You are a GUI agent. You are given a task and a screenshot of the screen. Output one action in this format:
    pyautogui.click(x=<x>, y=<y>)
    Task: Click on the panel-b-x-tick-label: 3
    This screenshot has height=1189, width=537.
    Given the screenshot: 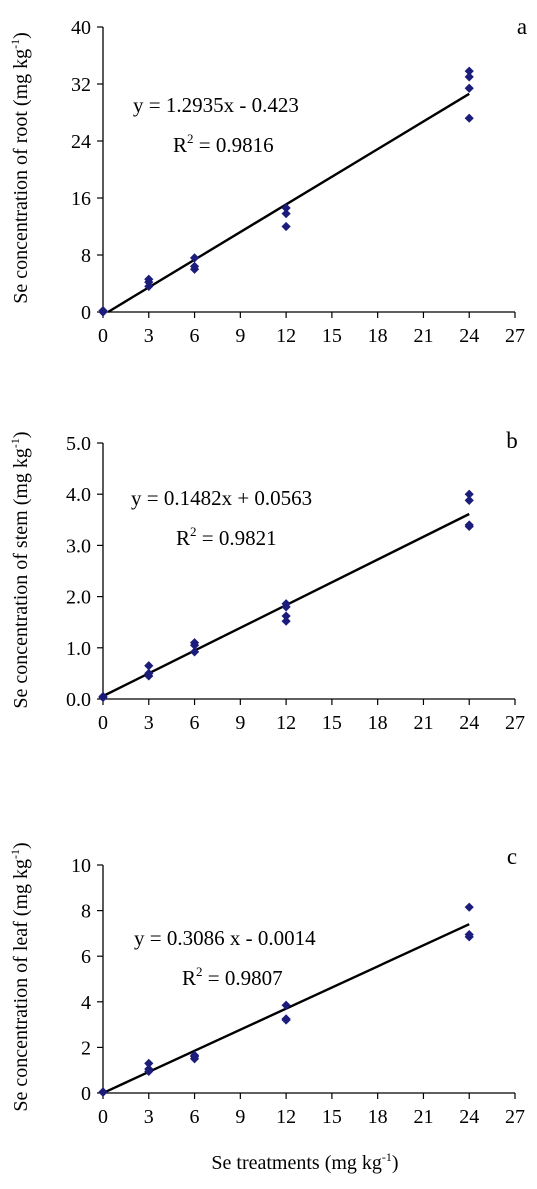 What is the action you would take?
    pyautogui.click(x=149, y=723)
    